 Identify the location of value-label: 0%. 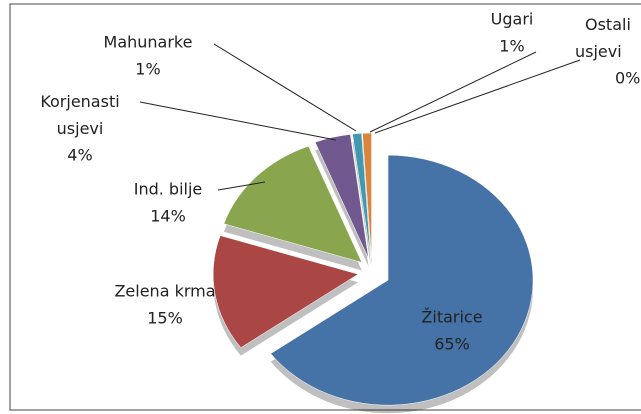
(627, 78).